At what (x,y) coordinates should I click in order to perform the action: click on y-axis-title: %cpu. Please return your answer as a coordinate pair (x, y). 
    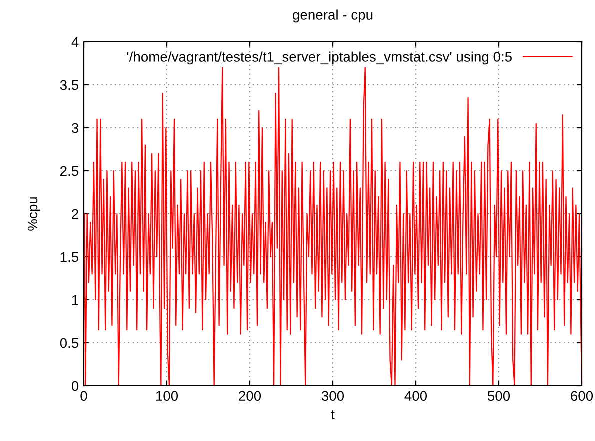
    Looking at the image, I should click on (34, 214).